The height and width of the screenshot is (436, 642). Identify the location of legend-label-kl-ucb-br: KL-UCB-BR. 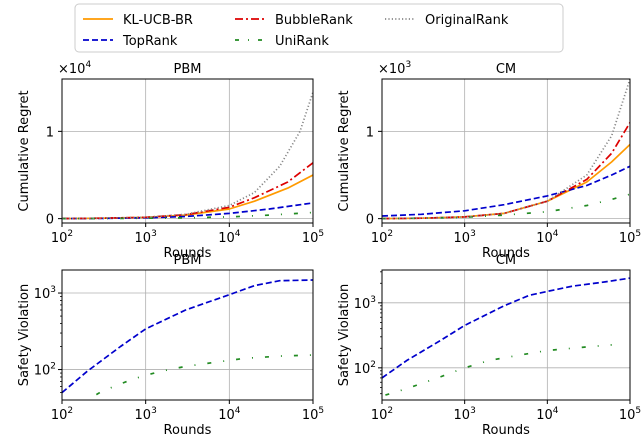
(158, 20).